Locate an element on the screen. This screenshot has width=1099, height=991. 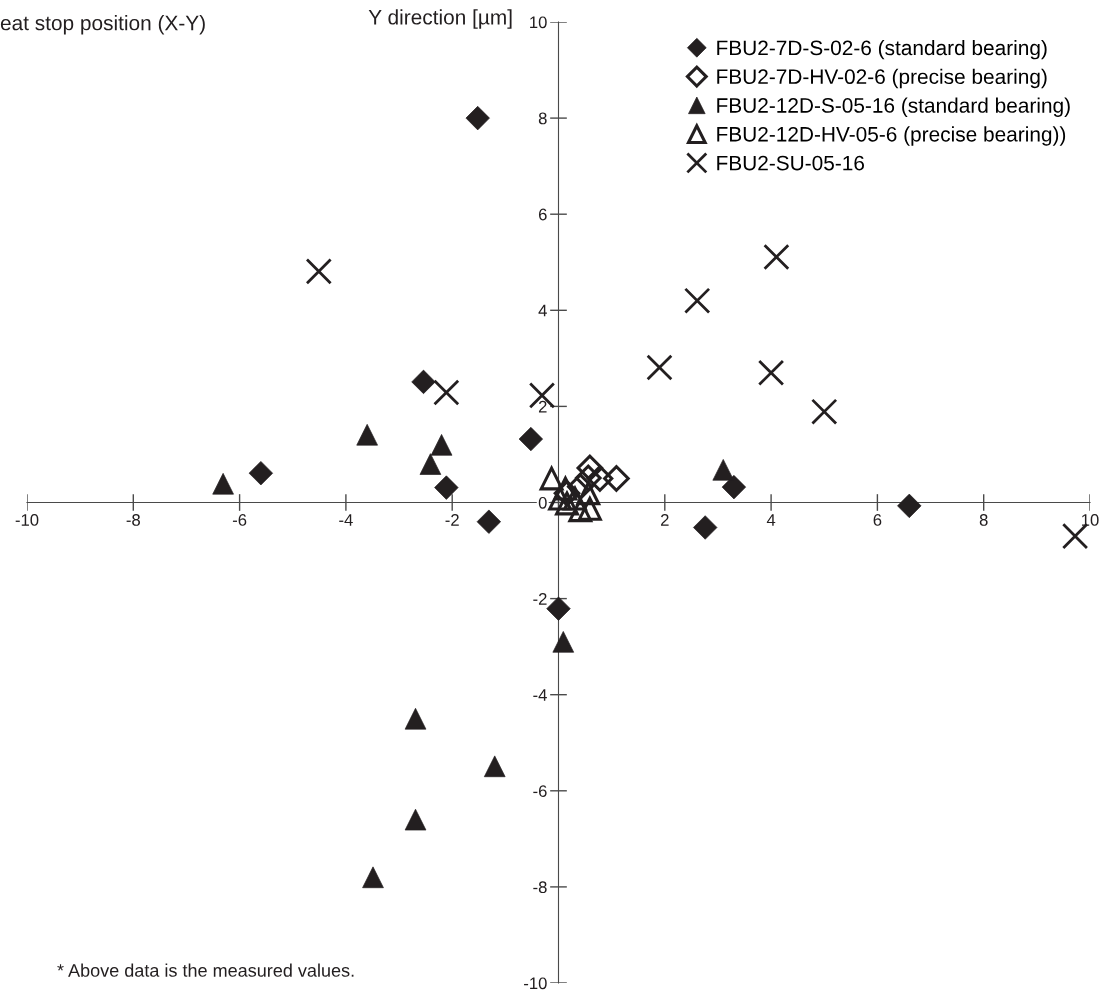
y-tick-label: 6 is located at coordinates (542, 214).